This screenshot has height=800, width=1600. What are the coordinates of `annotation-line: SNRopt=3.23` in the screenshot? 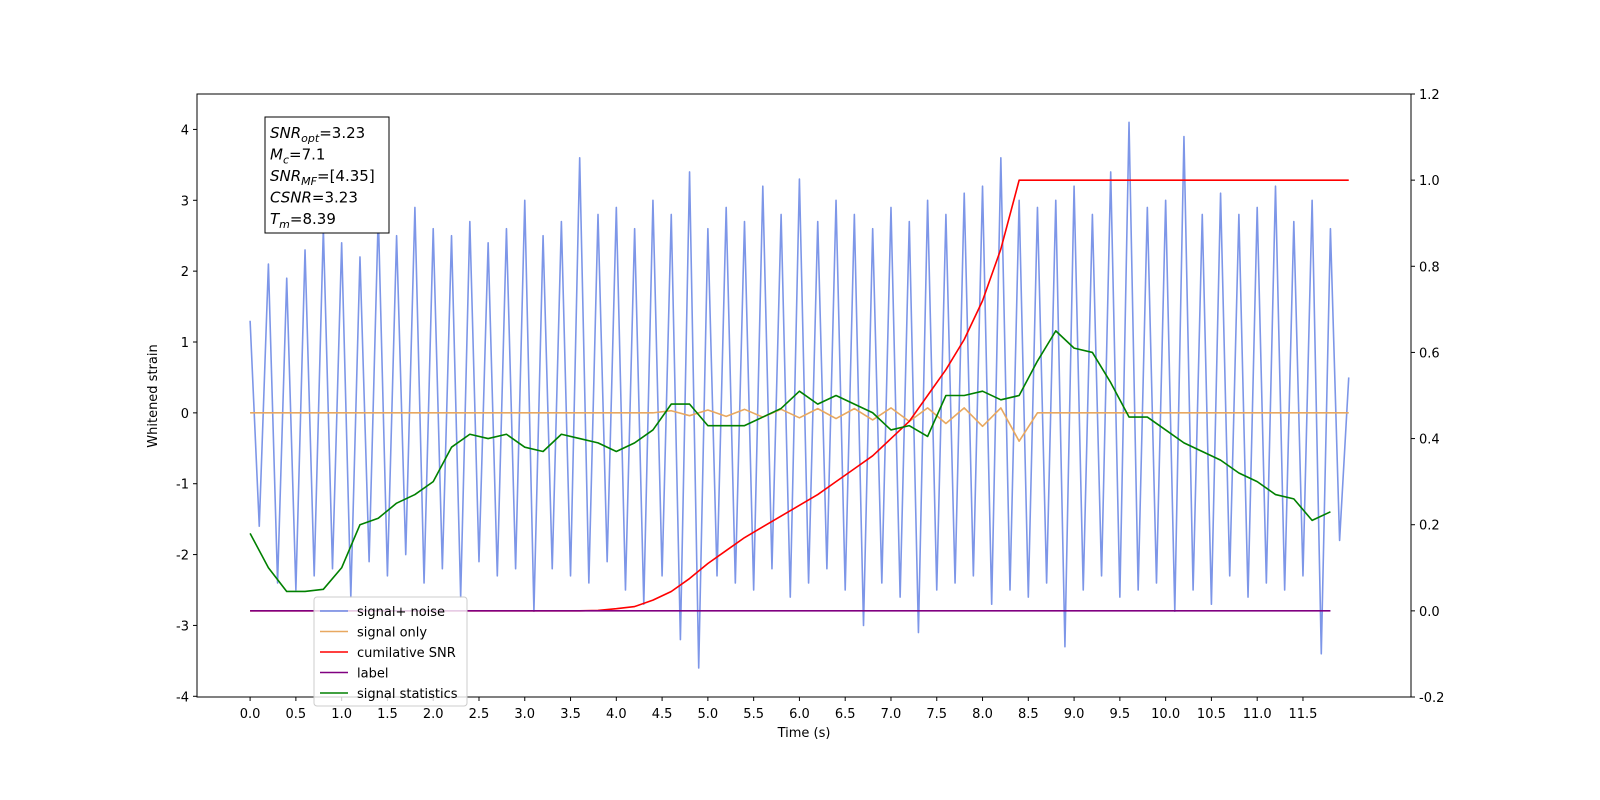 It's located at (317, 134).